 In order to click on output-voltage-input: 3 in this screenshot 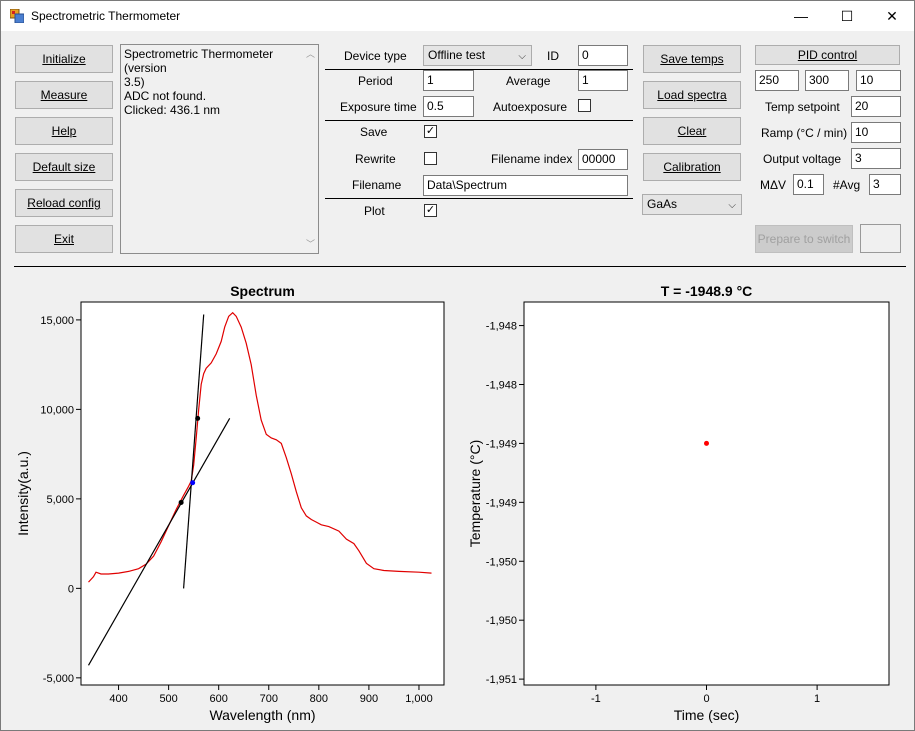, I will do `click(876, 158)`.